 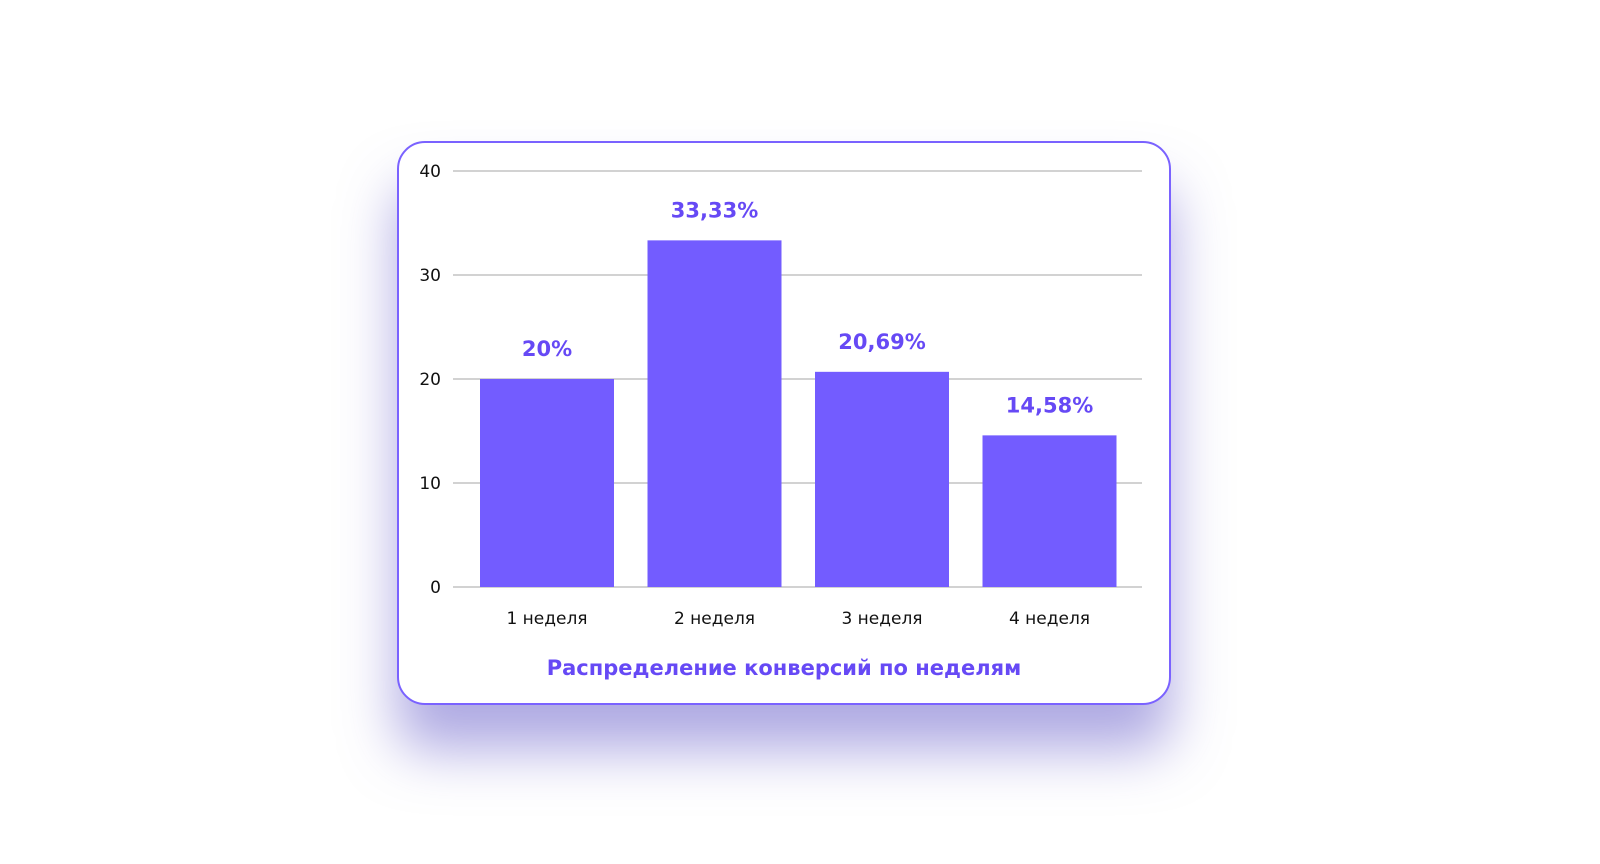 What do you see at coordinates (430, 276) in the screenshot?
I see `y-tick-label: 30` at bounding box center [430, 276].